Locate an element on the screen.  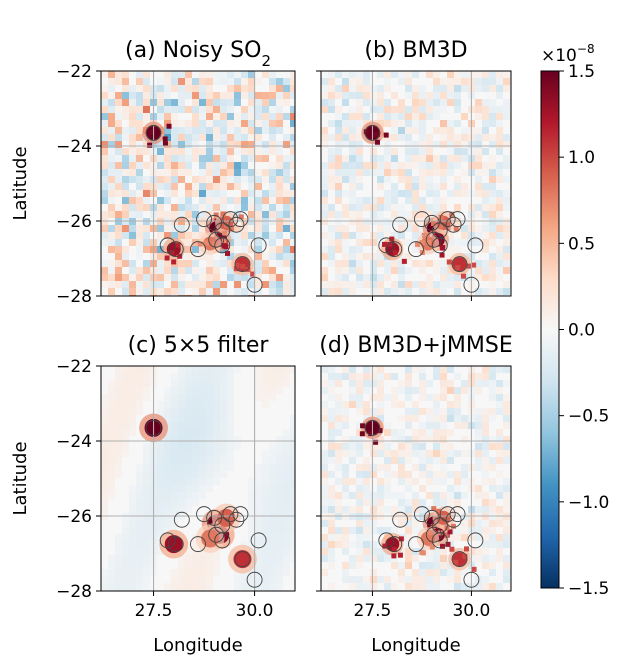
panel-title-subscript: 2 is located at coordinates (266, 61).